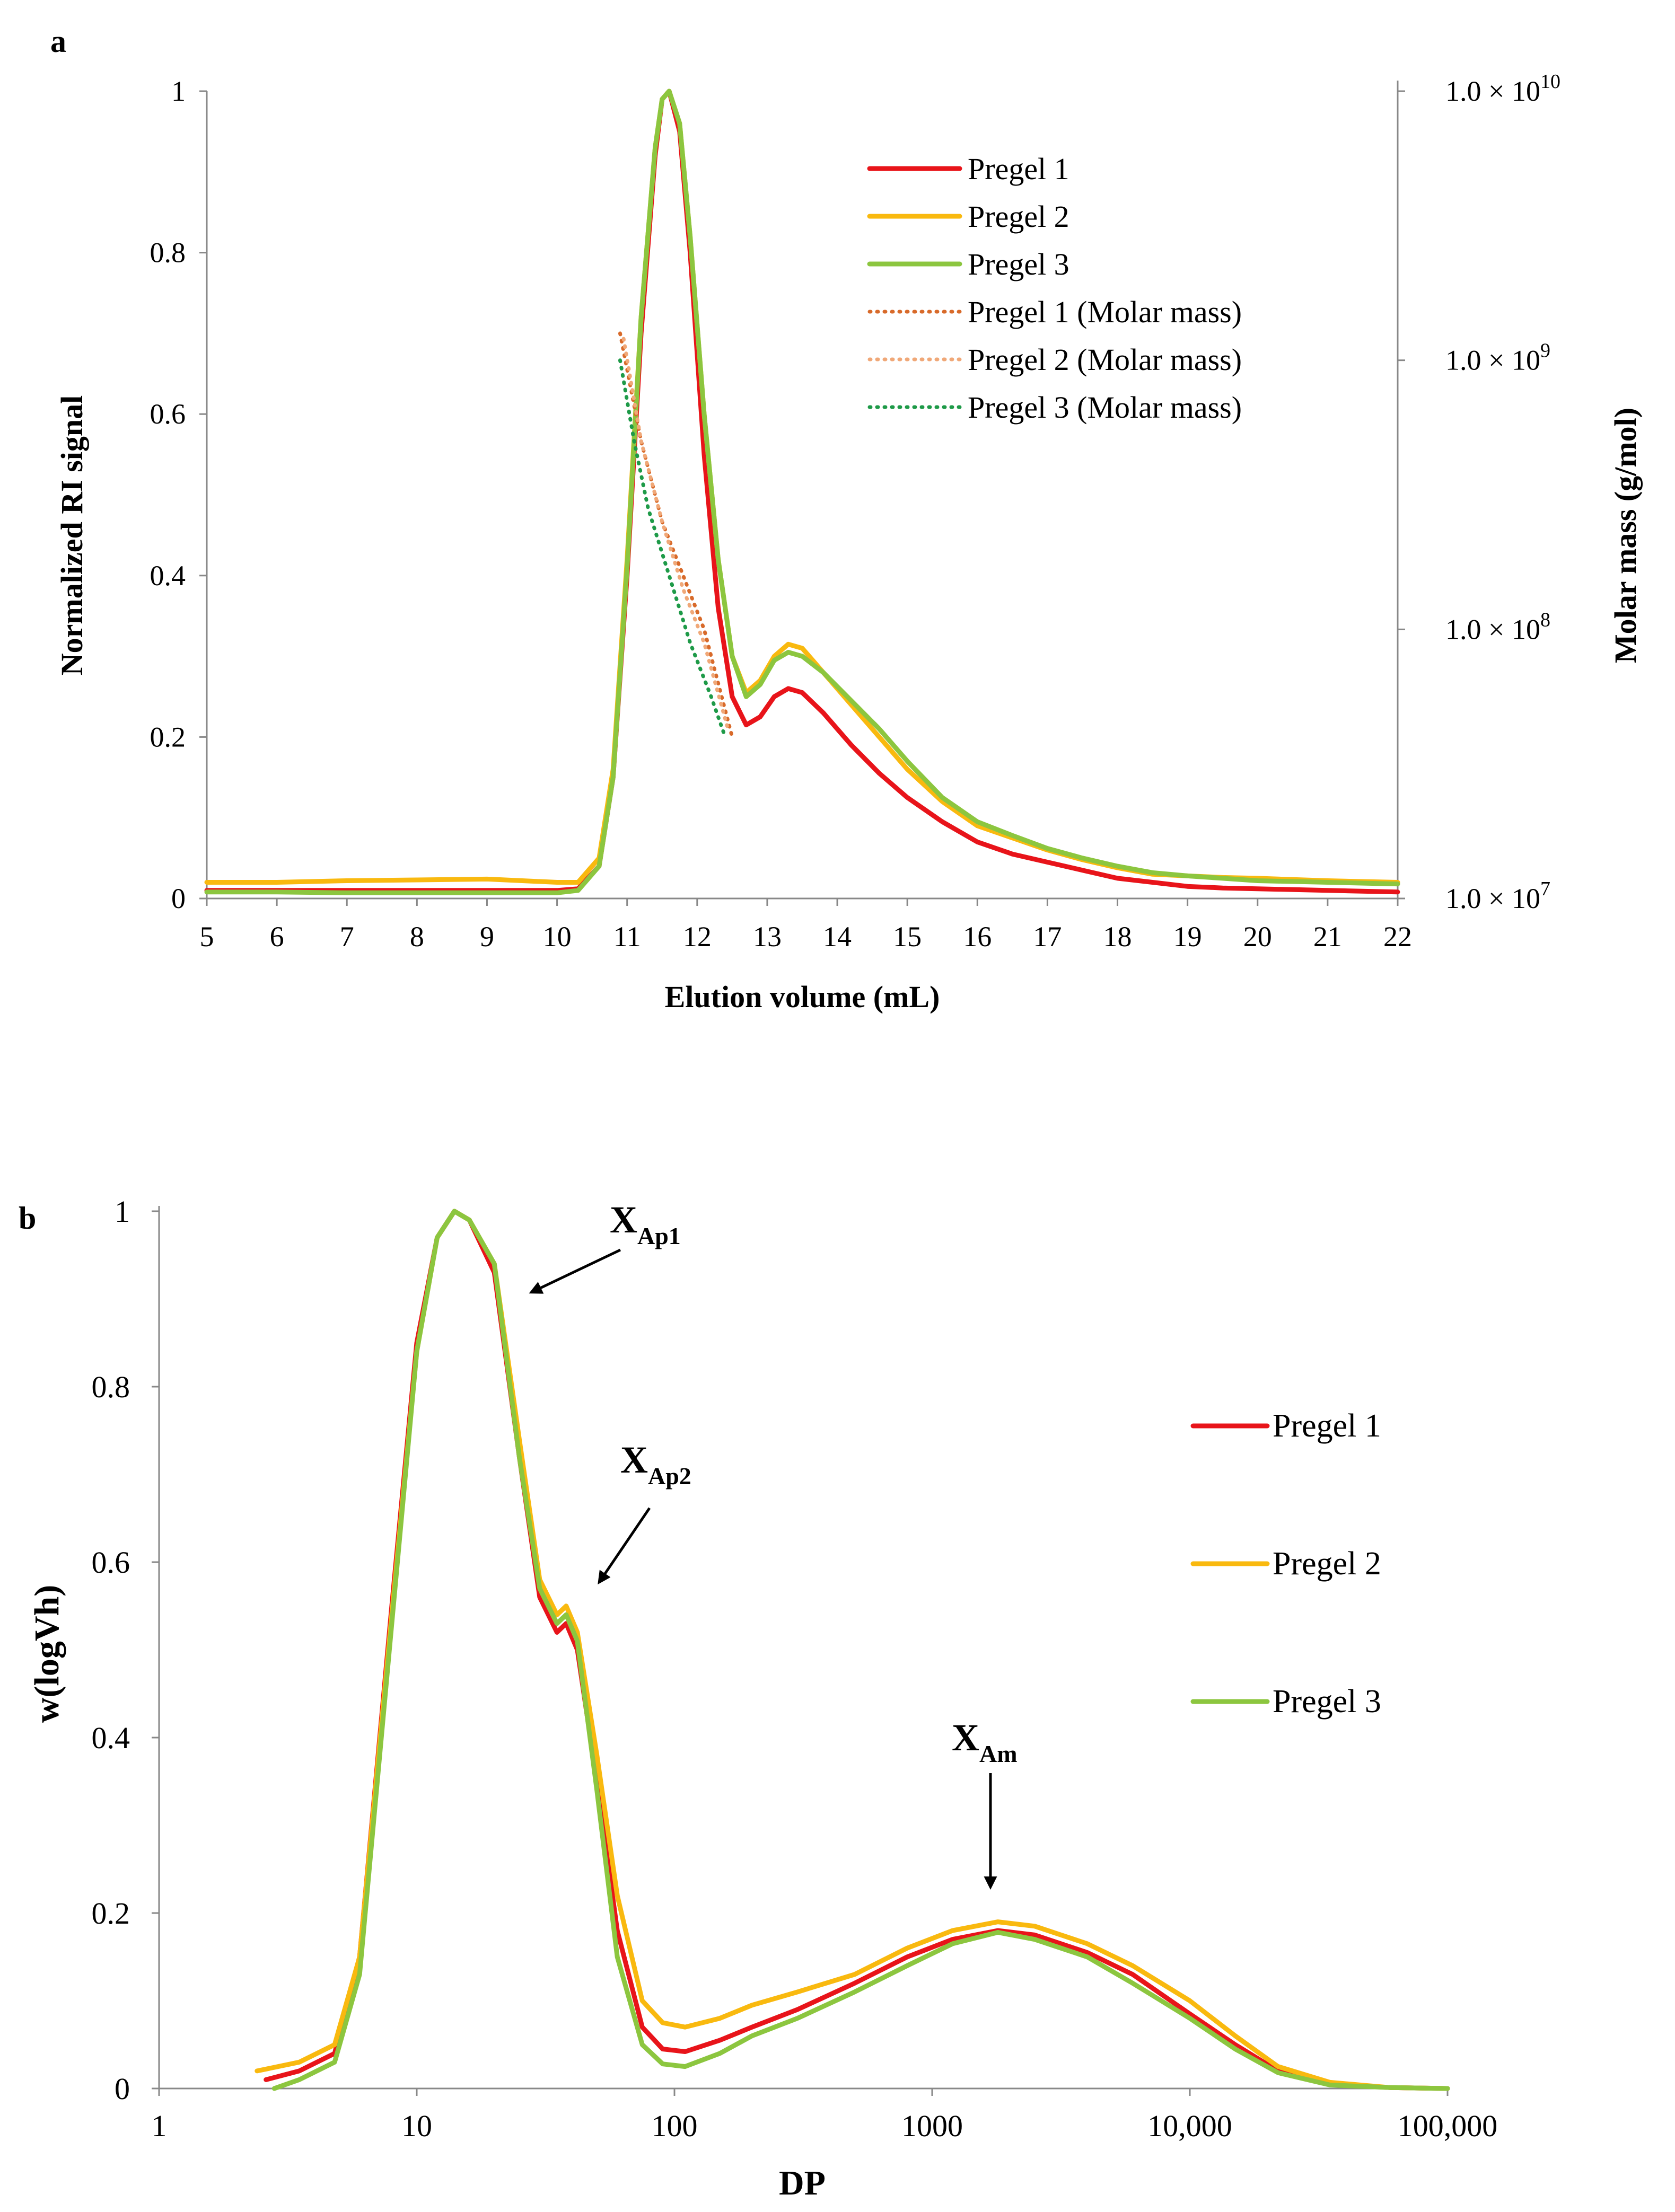 The width and height of the screenshot is (1675, 2212). Describe the element at coordinates (977, 937) in the screenshot. I see `panel-a-x-tick-label: 16` at that location.